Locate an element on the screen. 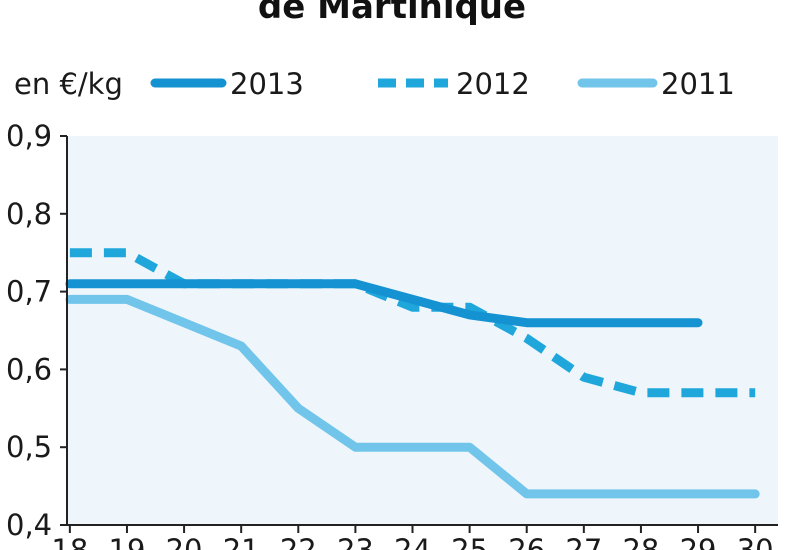  y-tick-label: 0,5 is located at coordinates (29, 447).